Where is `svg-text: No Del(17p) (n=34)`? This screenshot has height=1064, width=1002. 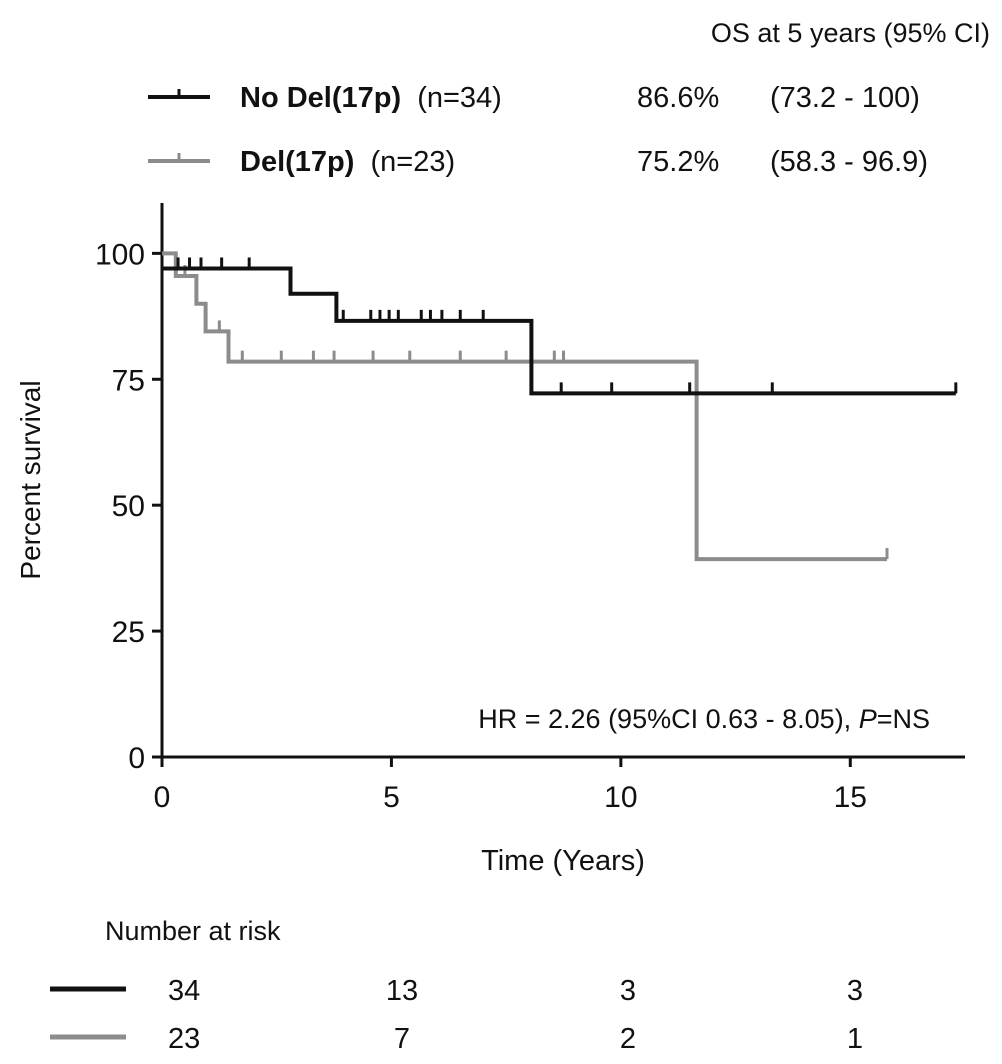
svg-text: No Del(17p) (n=34) is located at coordinates (371, 98).